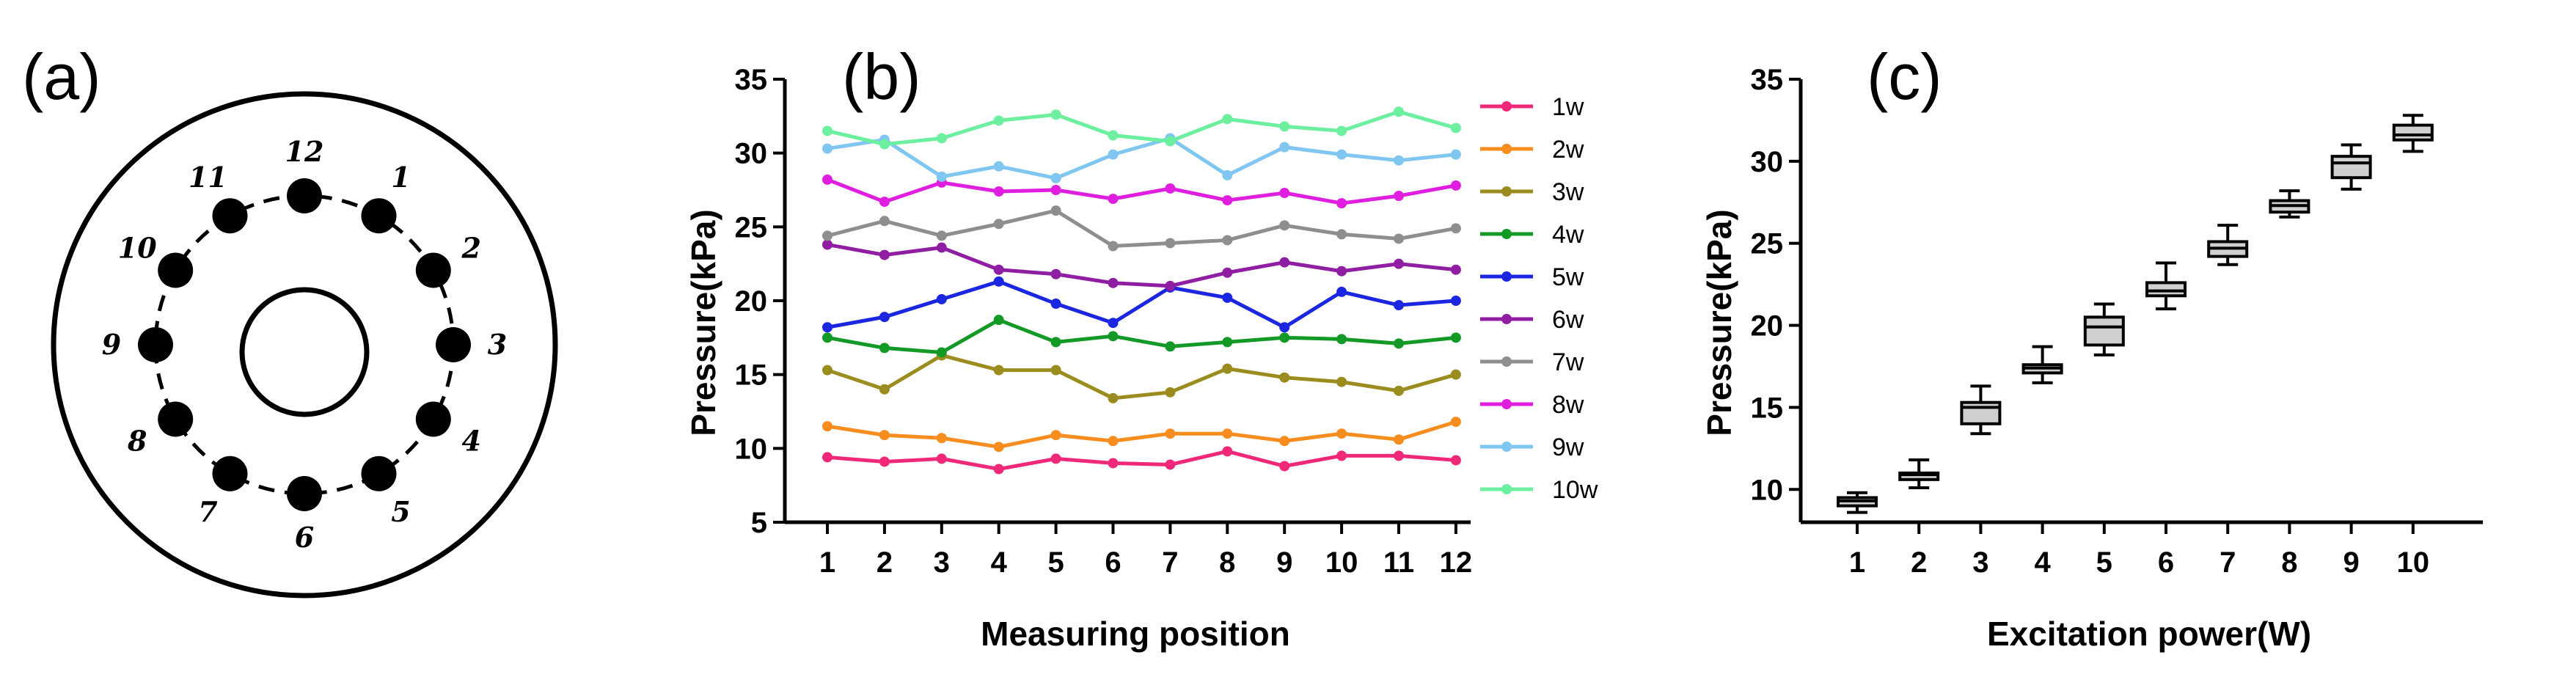 The height and width of the screenshot is (688, 2576). I want to click on x-tick-label: 7, so click(2228, 562).